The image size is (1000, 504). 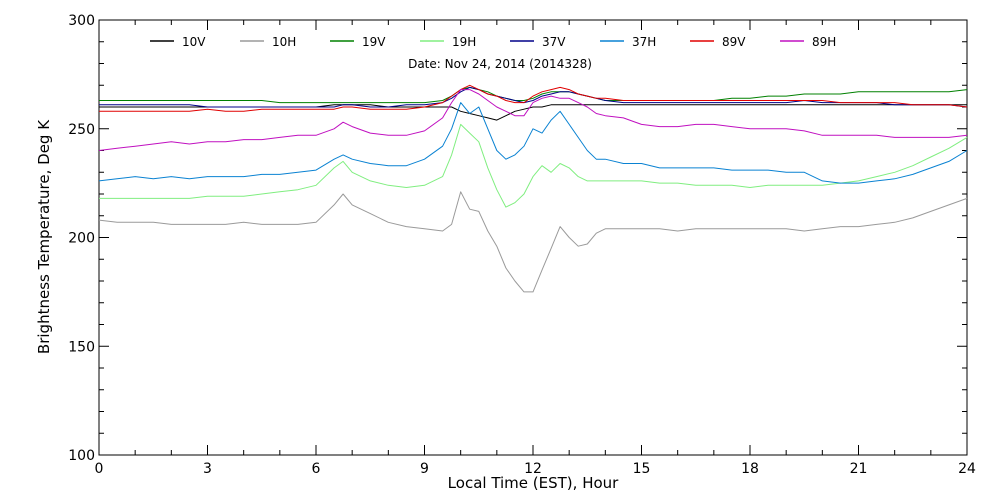 What do you see at coordinates (44, 236) in the screenshot?
I see `y-axis-label: Brightness Temperature, Deg K` at bounding box center [44, 236].